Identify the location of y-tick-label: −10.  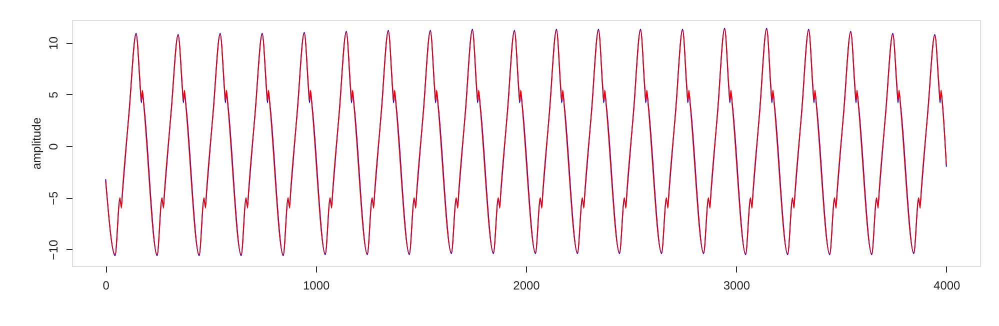
(53, 249).